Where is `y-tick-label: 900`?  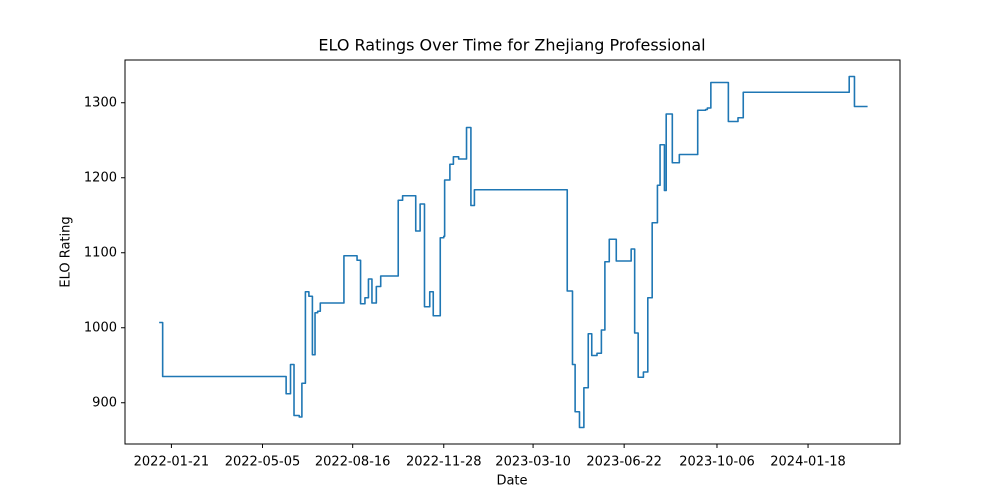 y-tick-label: 900 is located at coordinates (104, 402).